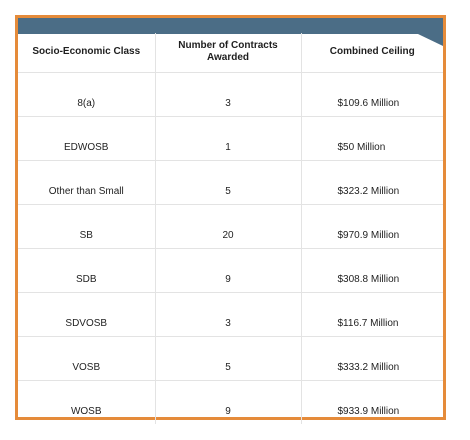 This screenshot has width=470, height=440. Describe the element at coordinates (87, 270) in the screenshot. I see `cell-class: SDB` at that location.